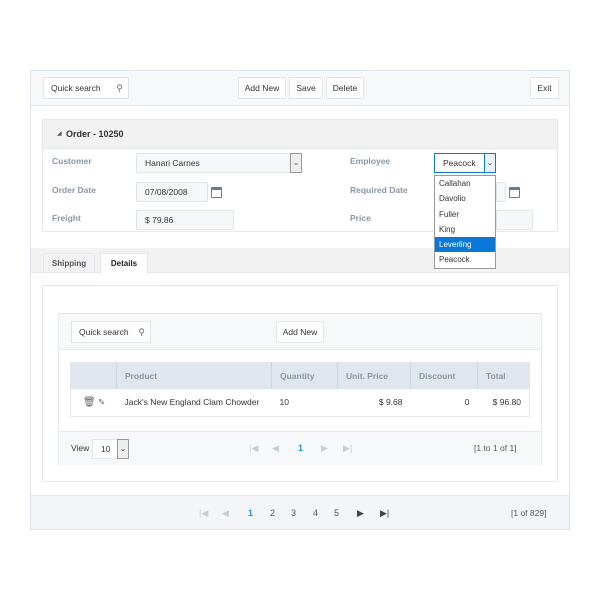 The width and height of the screenshot is (600, 600). What do you see at coordinates (306, 88) in the screenshot?
I see `save-button: Save` at bounding box center [306, 88].